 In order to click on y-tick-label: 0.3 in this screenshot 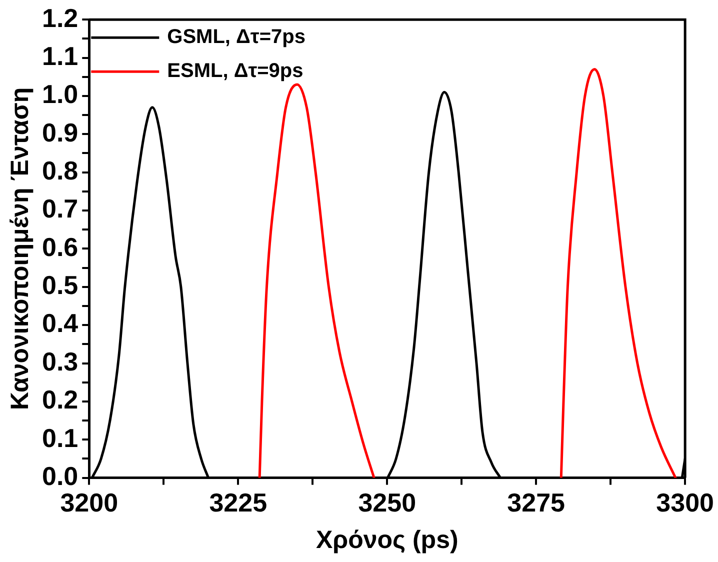, I will do `click(60, 361)`.